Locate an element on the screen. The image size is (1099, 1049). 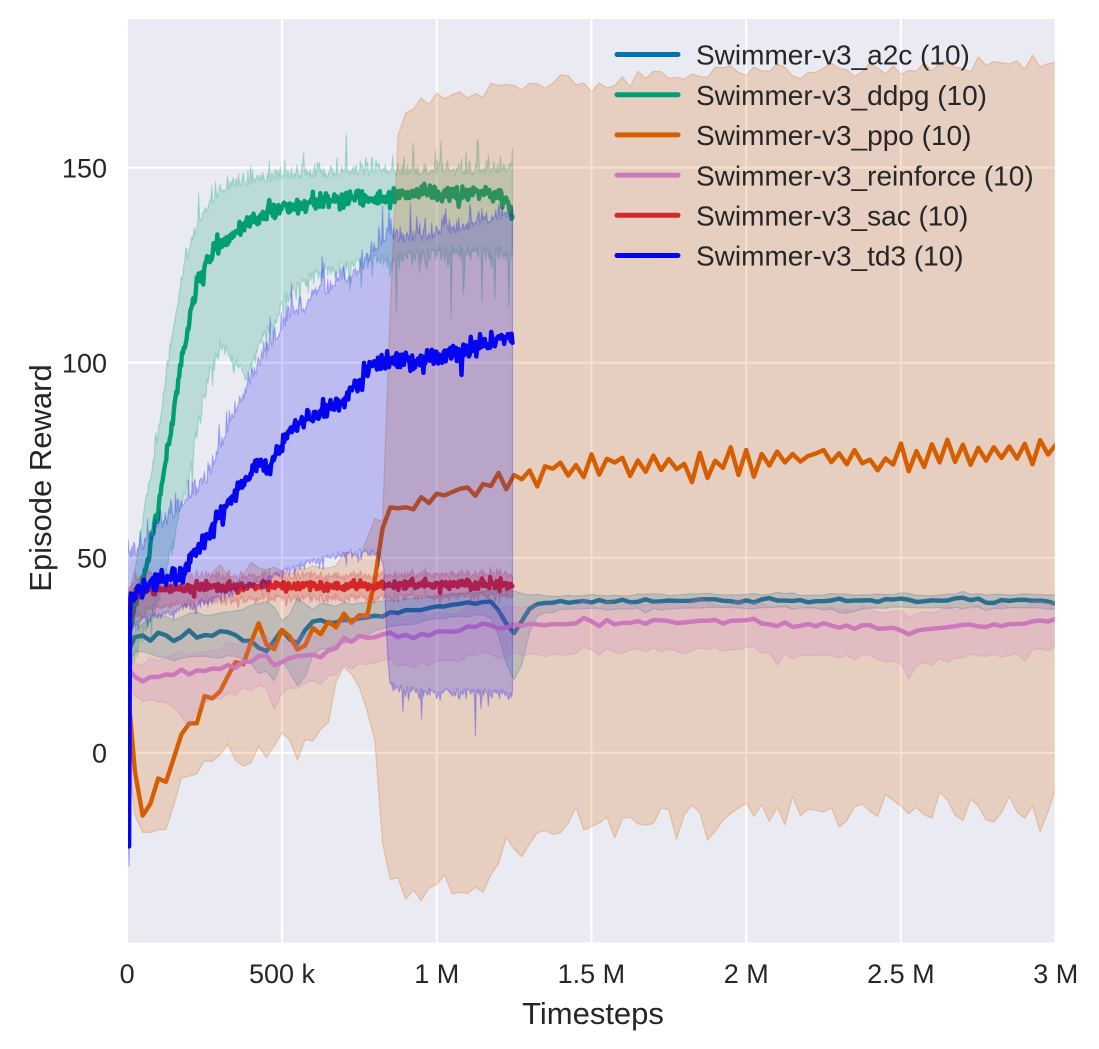
svg-text: 50 is located at coordinates (92, 559).